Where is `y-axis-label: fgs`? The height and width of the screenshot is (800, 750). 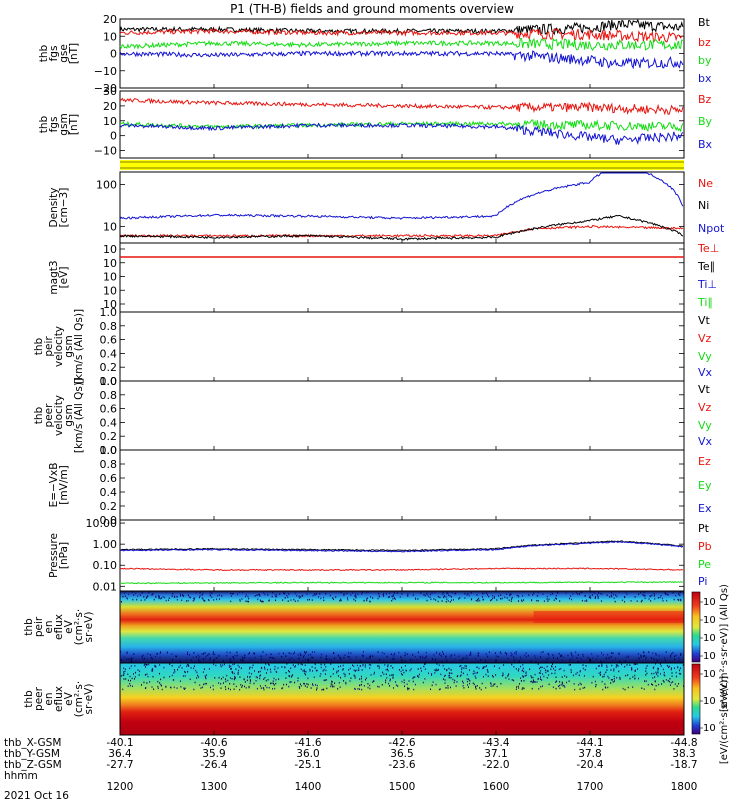 y-axis-label: fgs is located at coordinates (54, 125).